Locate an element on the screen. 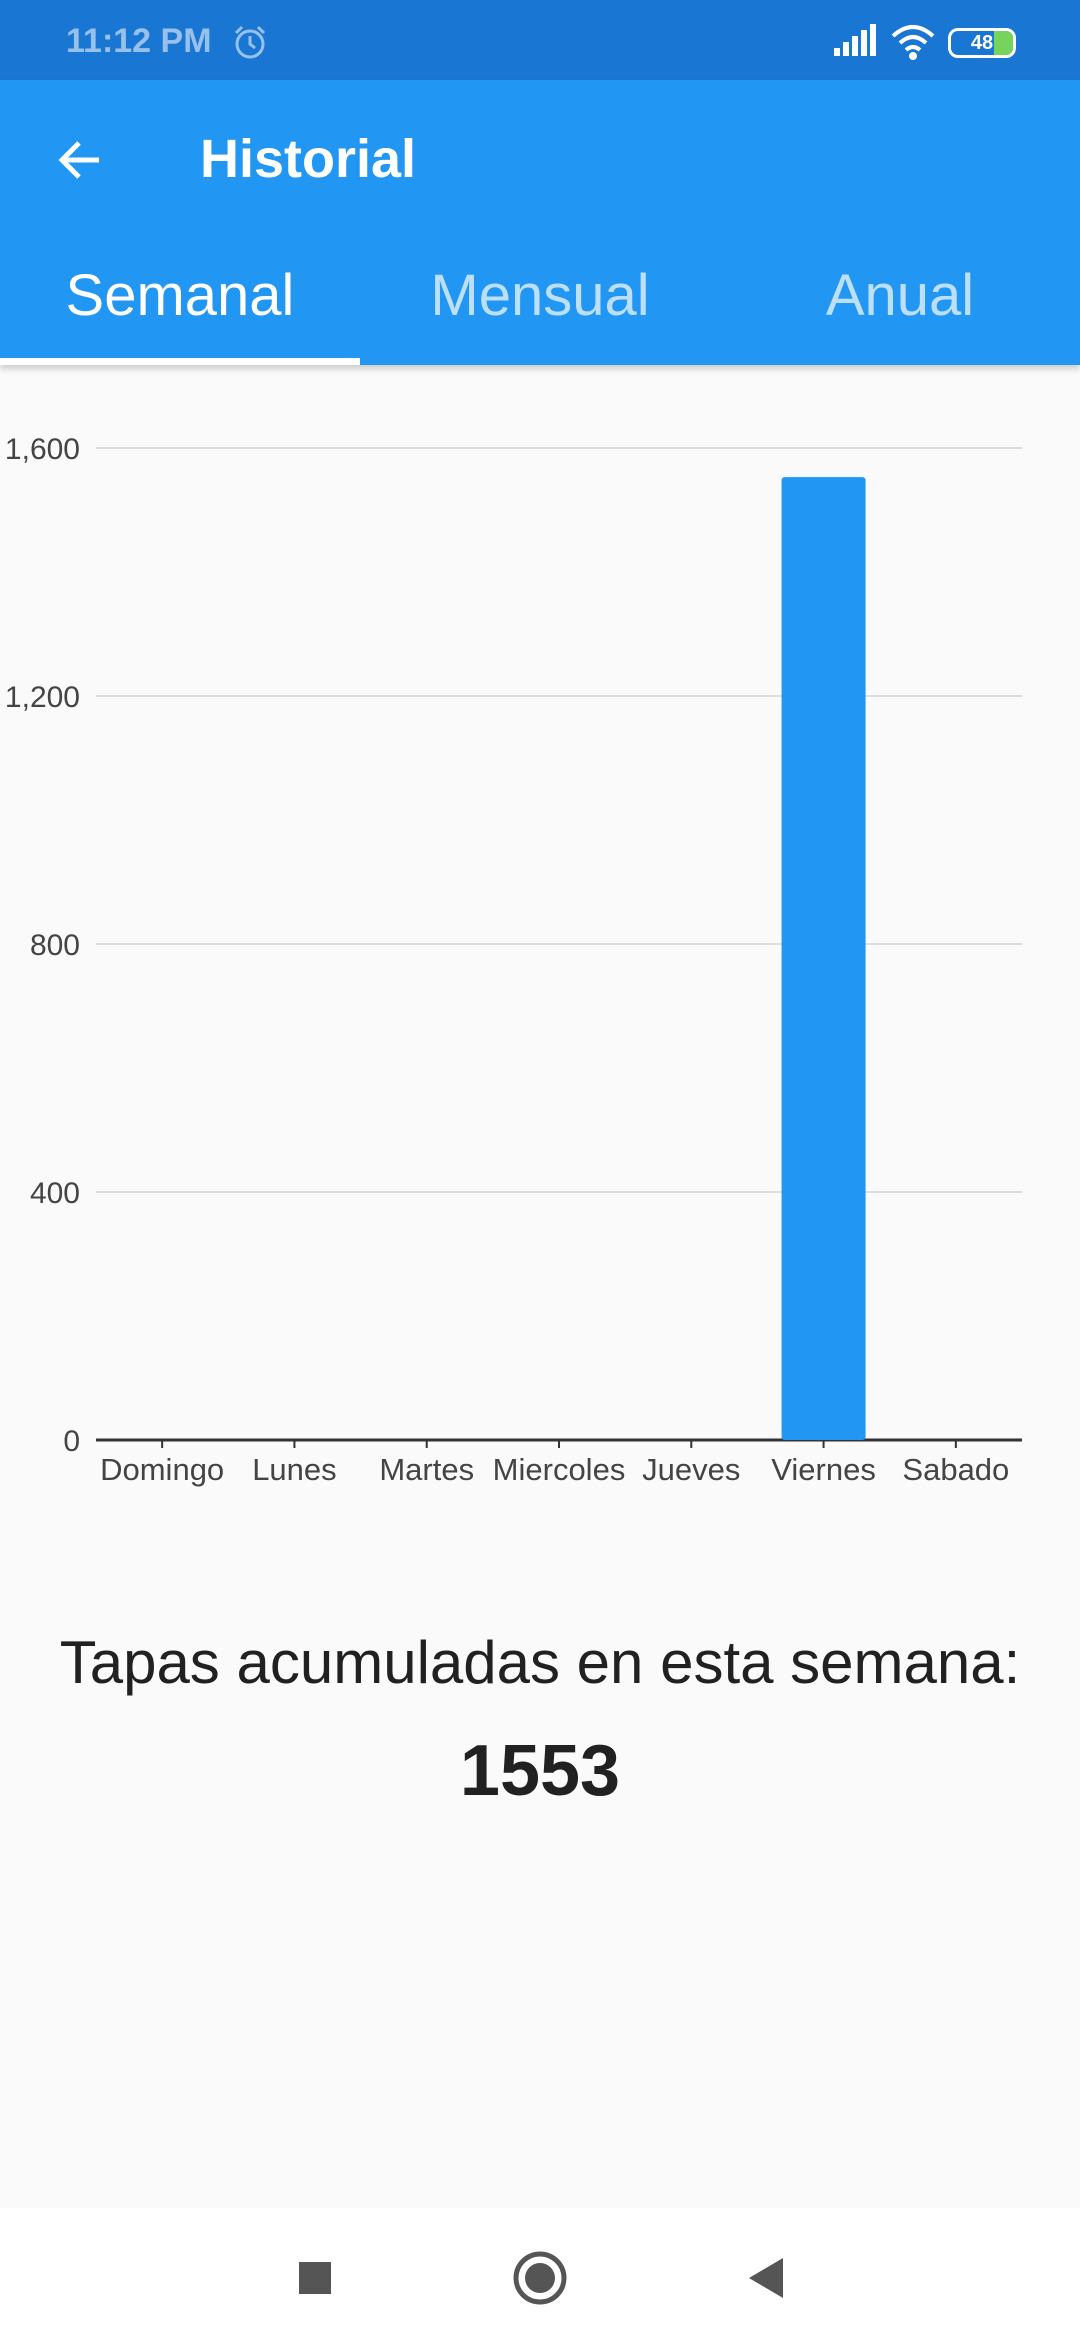 The height and width of the screenshot is (2340, 1080). summary-label: Tapas acumuladas en esta semana: is located at coordinates (540, 1662).